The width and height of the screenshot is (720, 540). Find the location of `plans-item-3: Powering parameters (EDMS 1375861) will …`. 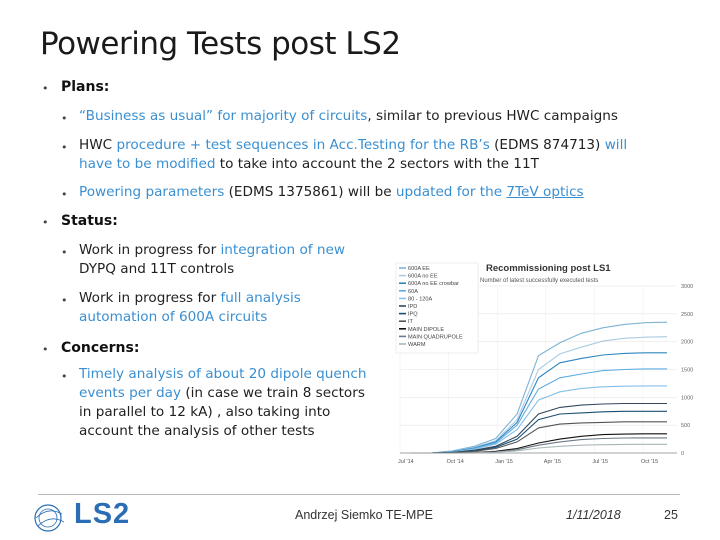

plans-item-3: Powering parameters (EDMS 1375861) will … is located at coordinates (389, 192).